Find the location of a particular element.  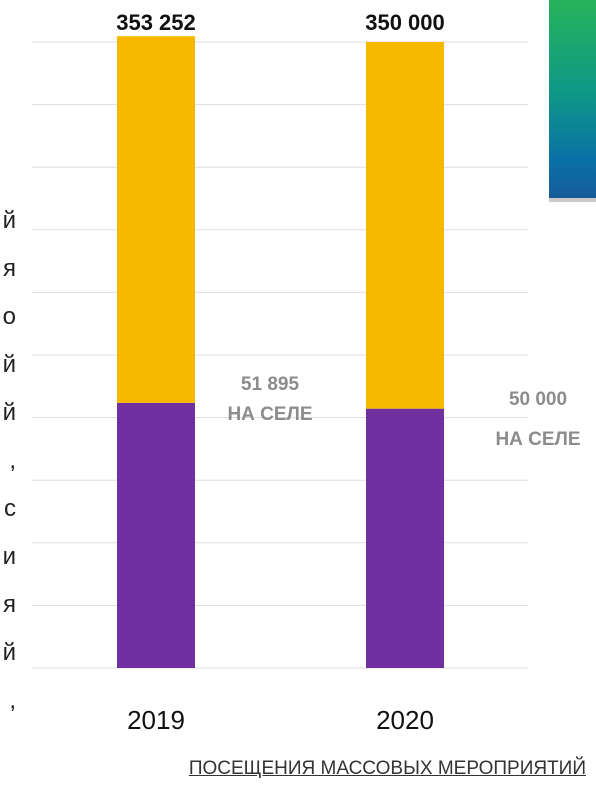

tick-label-2020: 2020 is located at coordinates (405, 720).